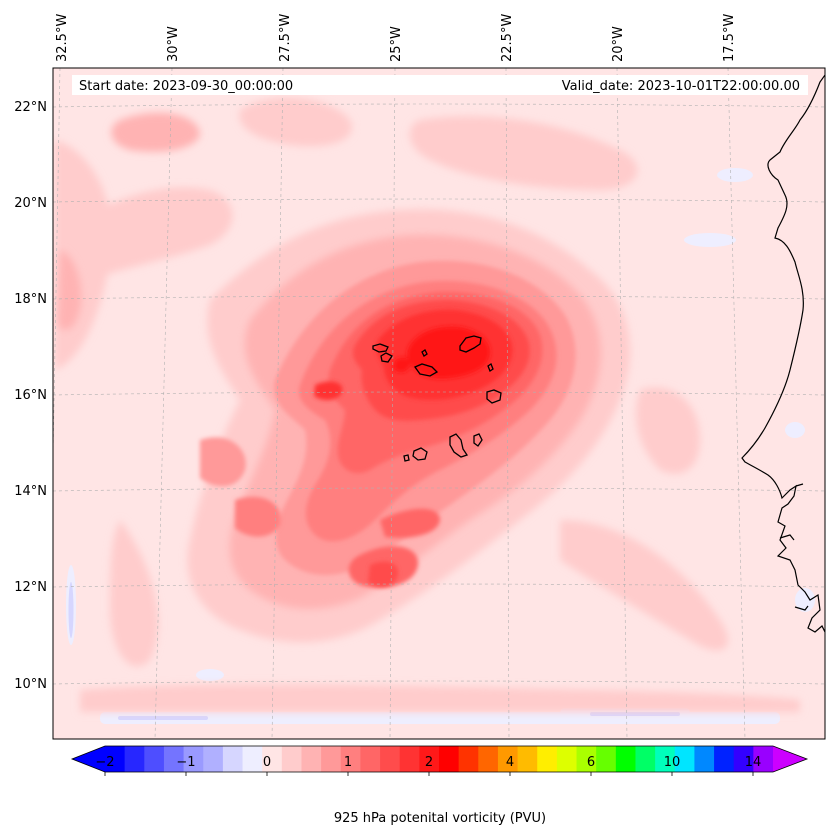 This screenshot has width=837, height=836. Describe the element at coordinates (424, 353) in the screenshot. I see `island-santa-luzia` at that location.